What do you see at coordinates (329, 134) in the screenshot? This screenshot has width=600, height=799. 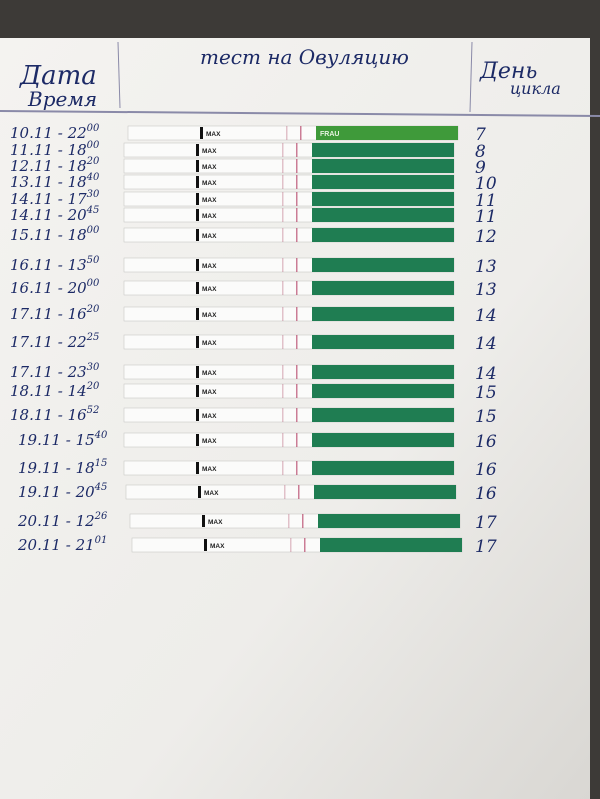 I see `brand-label: FRAU` at bounding box center [329, 134].